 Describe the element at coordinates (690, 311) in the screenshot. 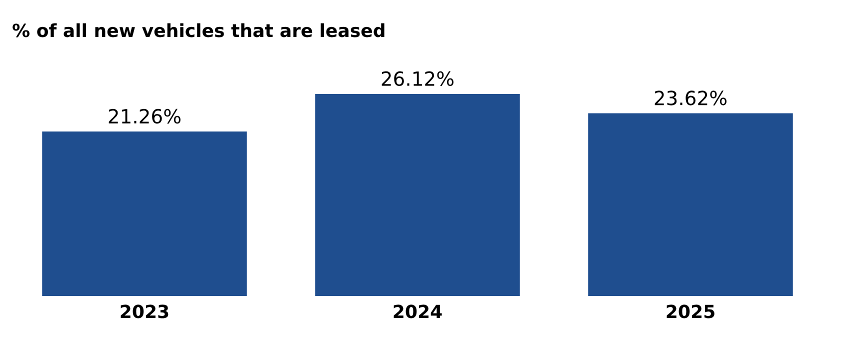

I see `x-tick-label: 2025` at that location.